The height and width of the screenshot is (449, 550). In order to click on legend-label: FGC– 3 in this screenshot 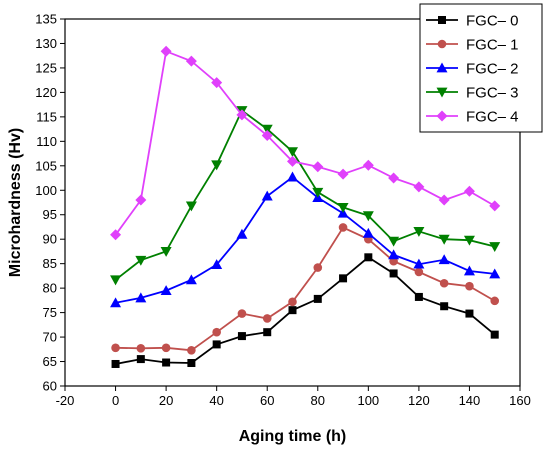, I will do `click(492, 93)`.